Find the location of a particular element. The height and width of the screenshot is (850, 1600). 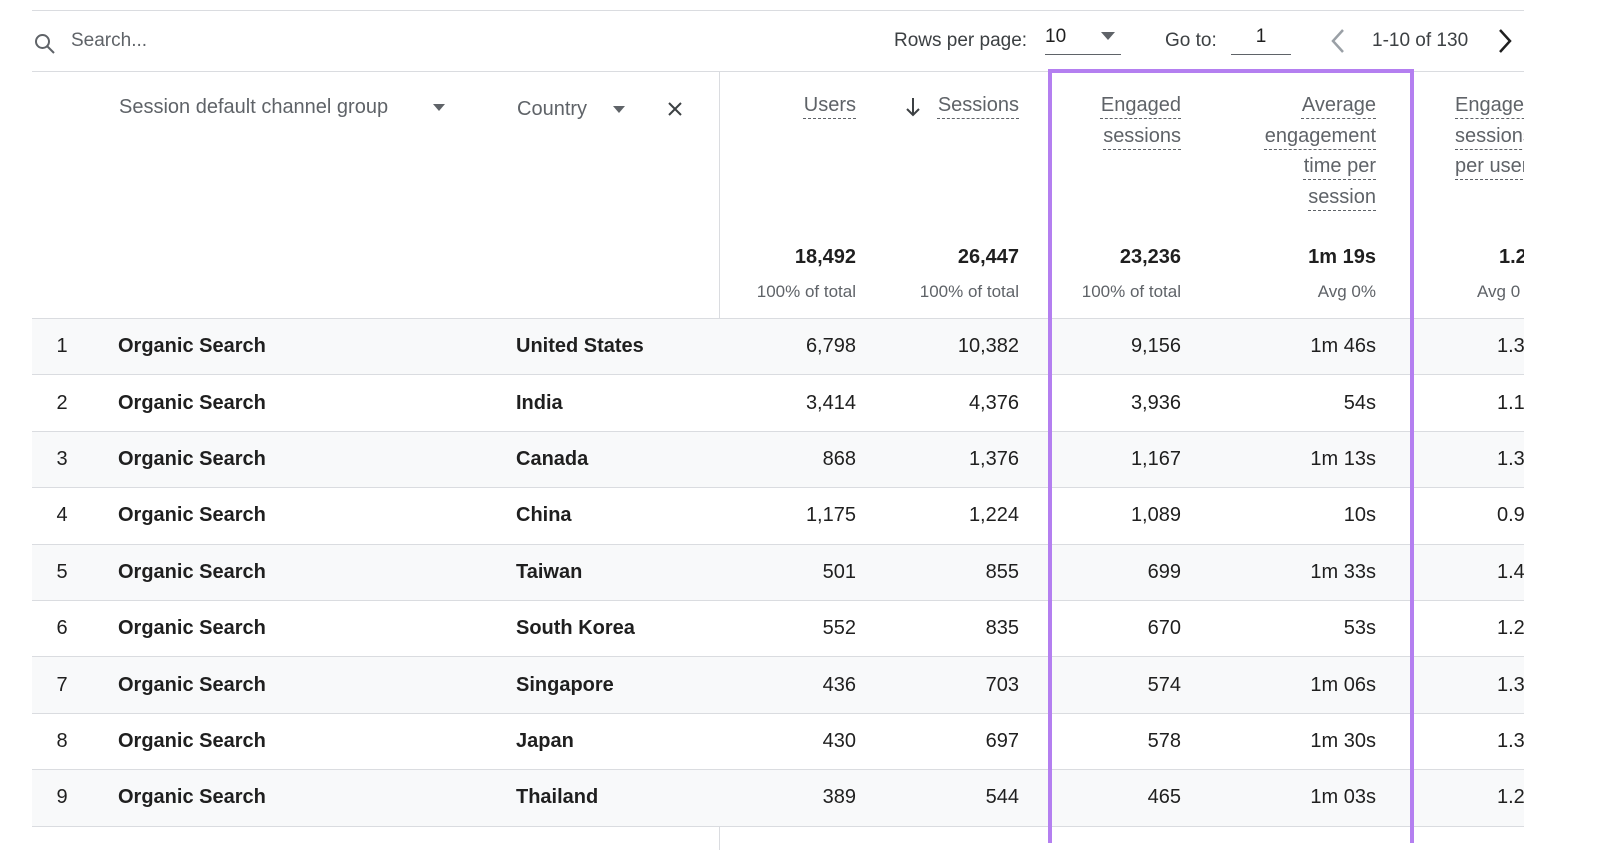

total-note: Avg 0% is located at coordinates (1346, 291).